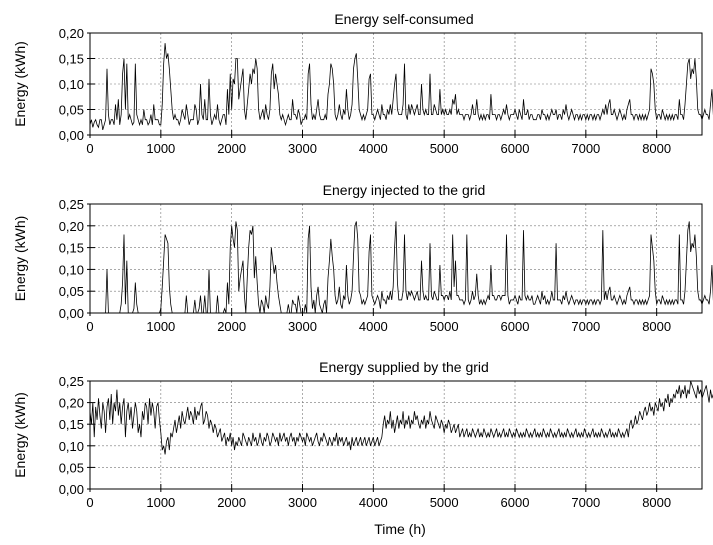 The width and height of the screenshot is (713, 545). What do you see at coordinates (400, 529) in the screenshot?
I see `x-axis-label: Time (h)` at bounding box center [400, 529].